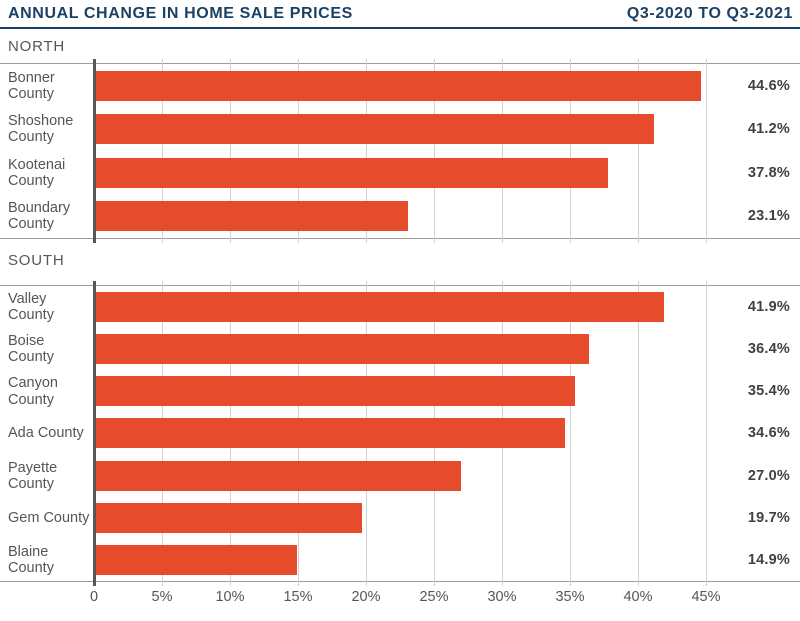 This screenshot has width=800, height=621. What do you see at coordinates (31, 85) in the screenshot?
I see `category-label: Bonner County` at bounding box center [31, 85].